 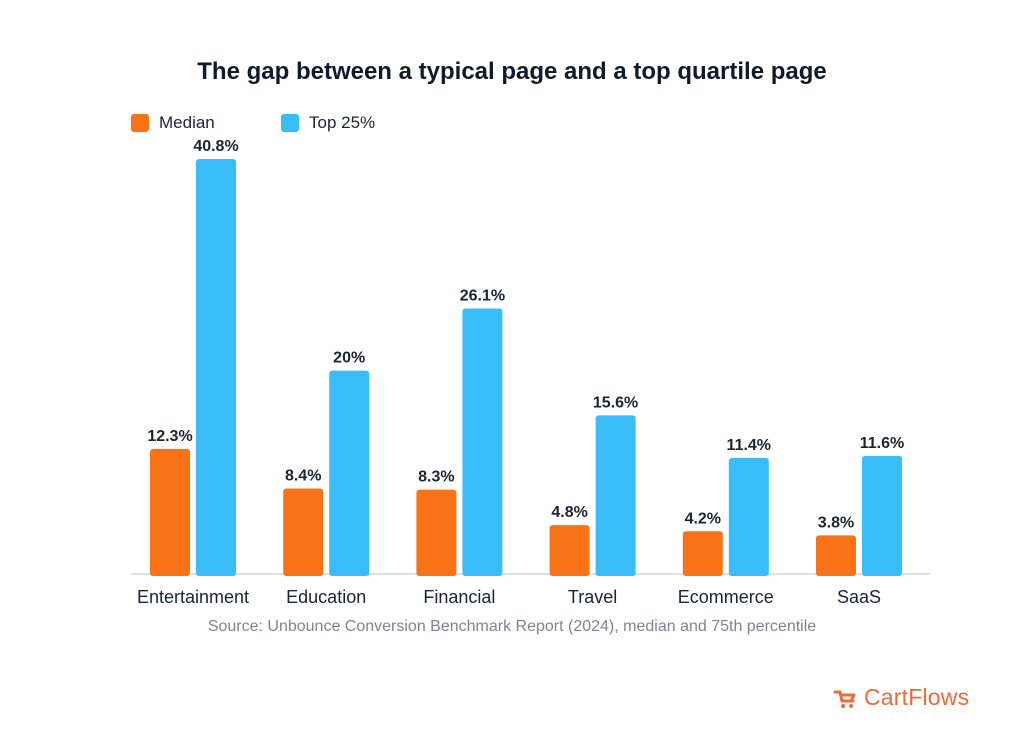 What do you see at coordinates (326, 597) in the screenshot?
I see `x-tick-label: Education` at bounding box center [326, 597].